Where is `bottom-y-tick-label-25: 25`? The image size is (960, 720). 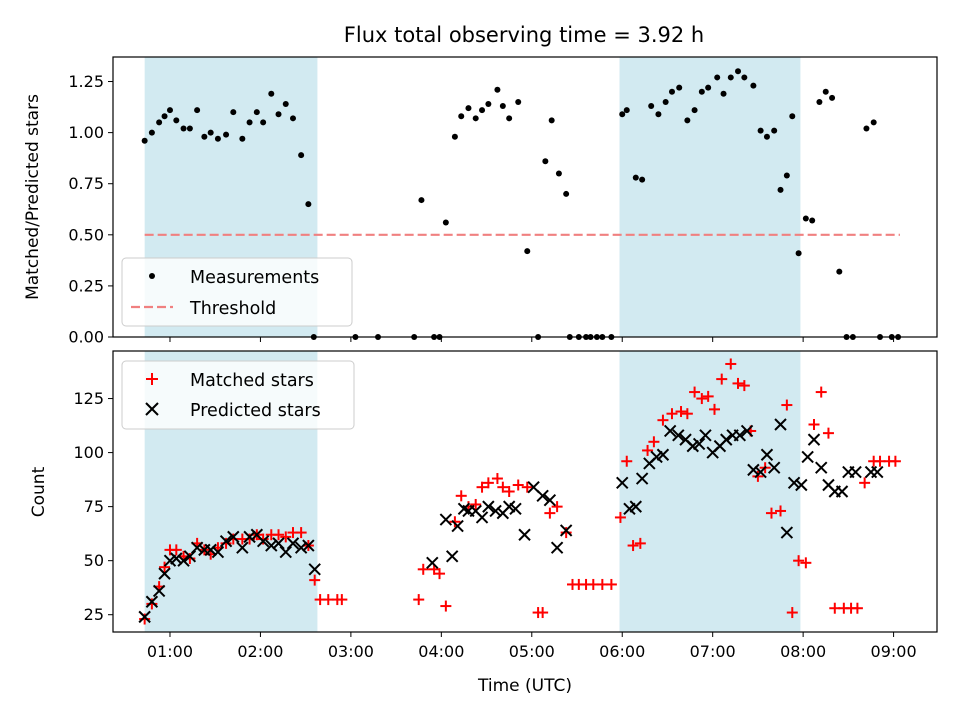
bottom-y-tick-label-25: 25 is located at coordinates (94, 614).